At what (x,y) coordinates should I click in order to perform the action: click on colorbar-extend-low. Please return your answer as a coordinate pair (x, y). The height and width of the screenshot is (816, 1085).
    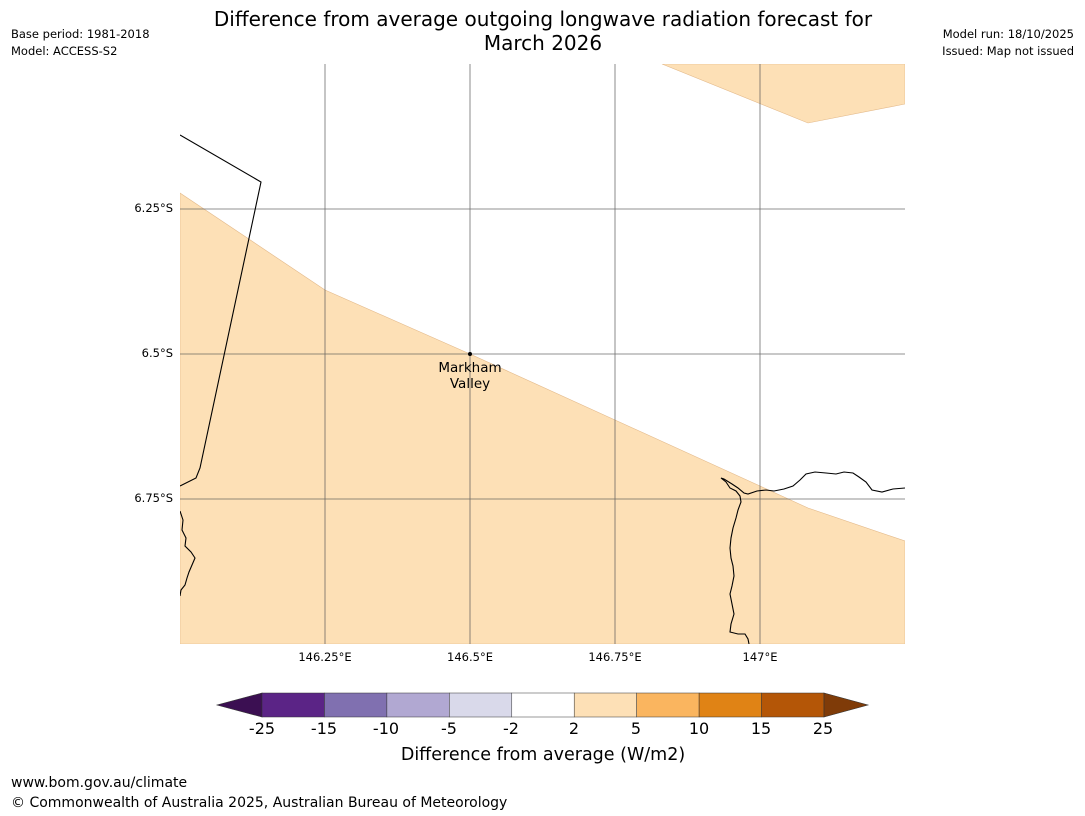
    Looking at the image, I should click on (239, 705).